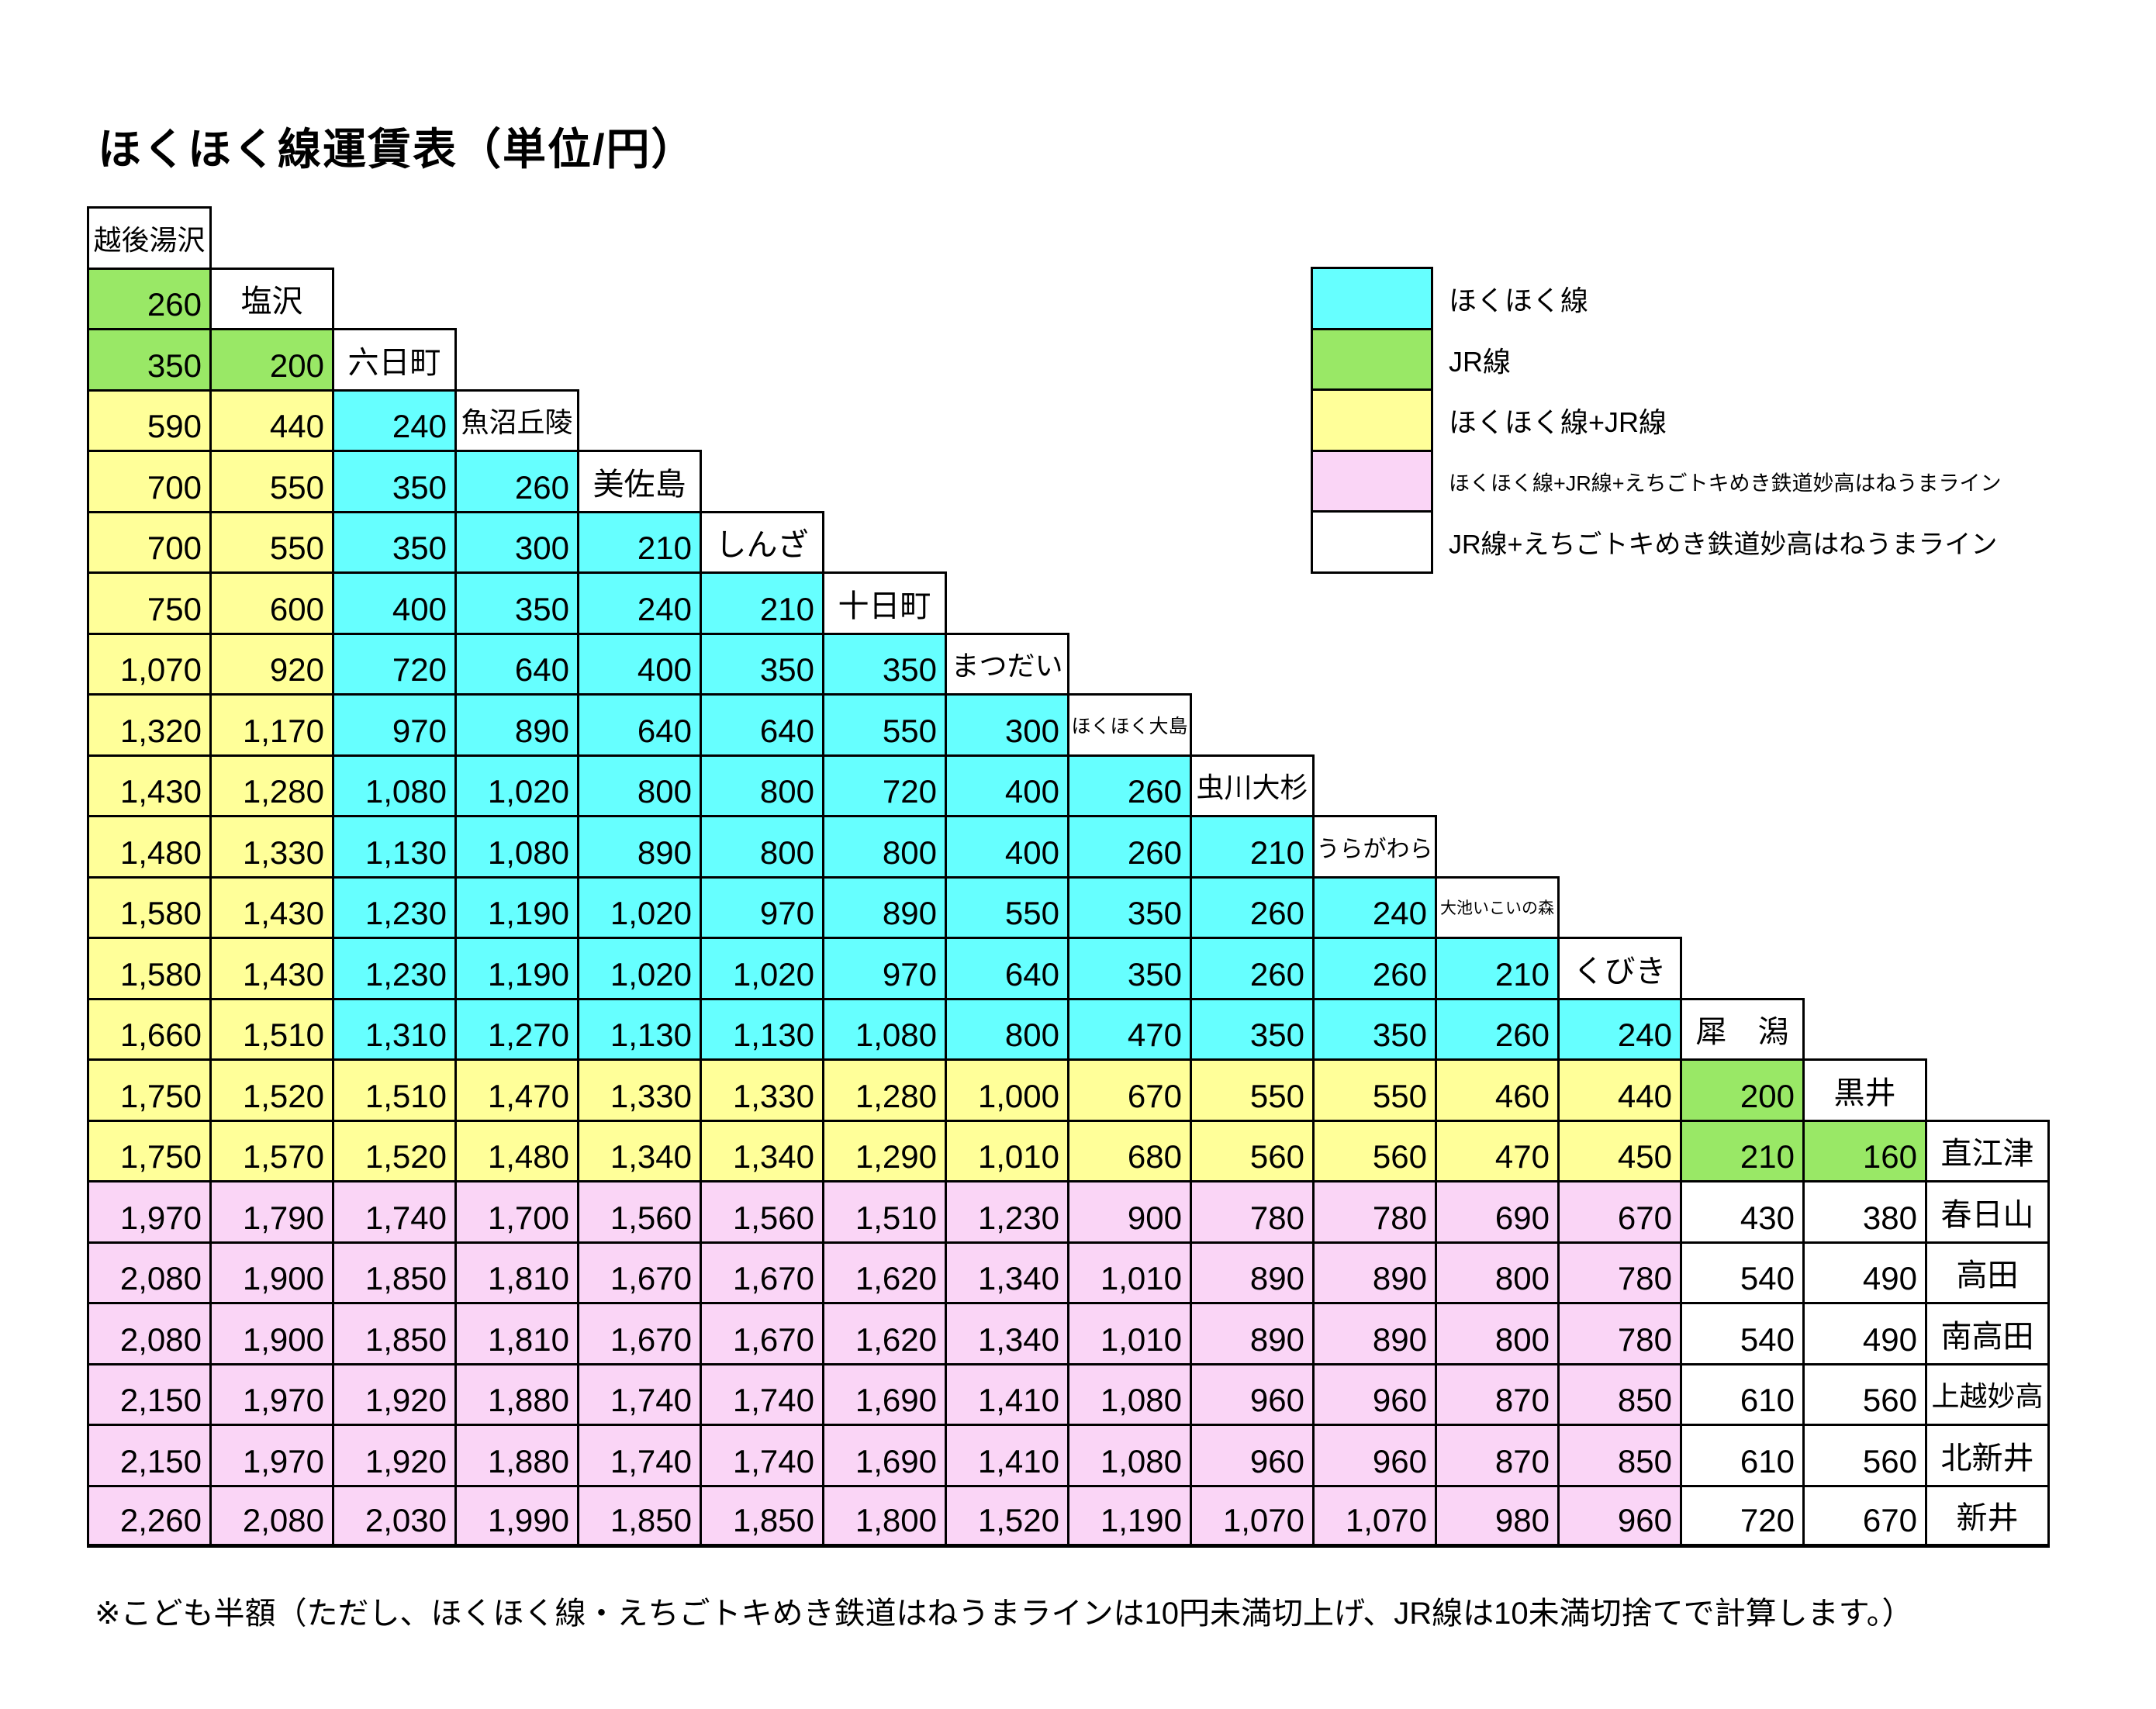 The height and width of the screenshot is (1709, 2156). I want to click on fare-cell: 1,430, so click(271, 907).